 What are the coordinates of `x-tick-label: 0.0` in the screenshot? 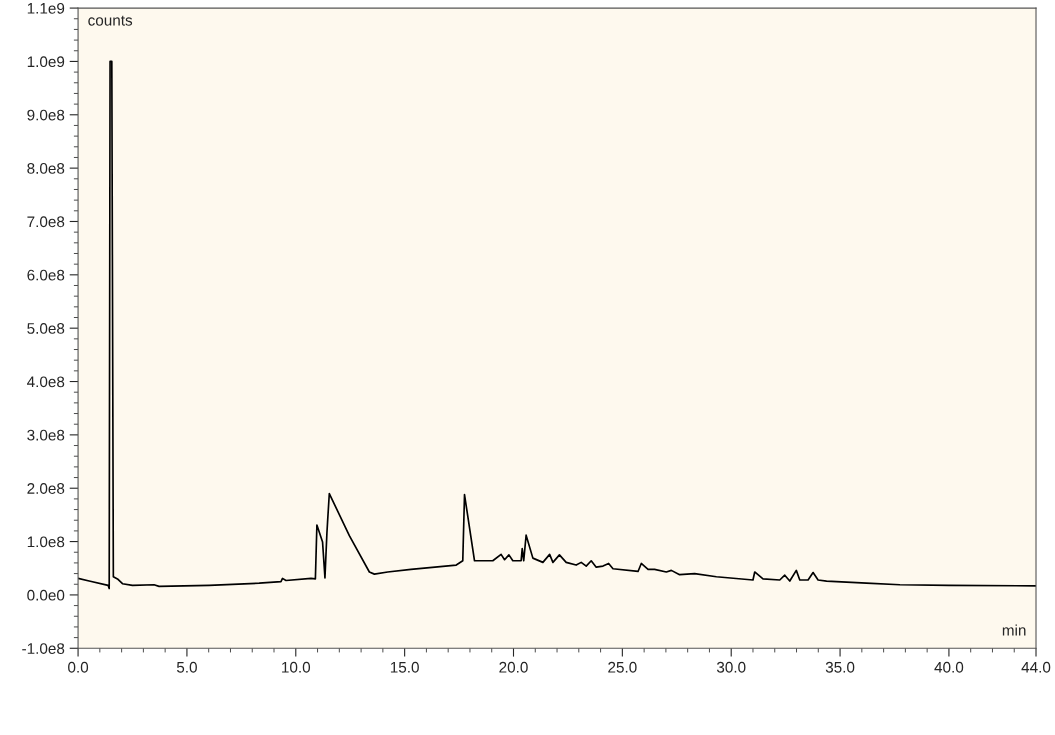 It's located at (78, 667).